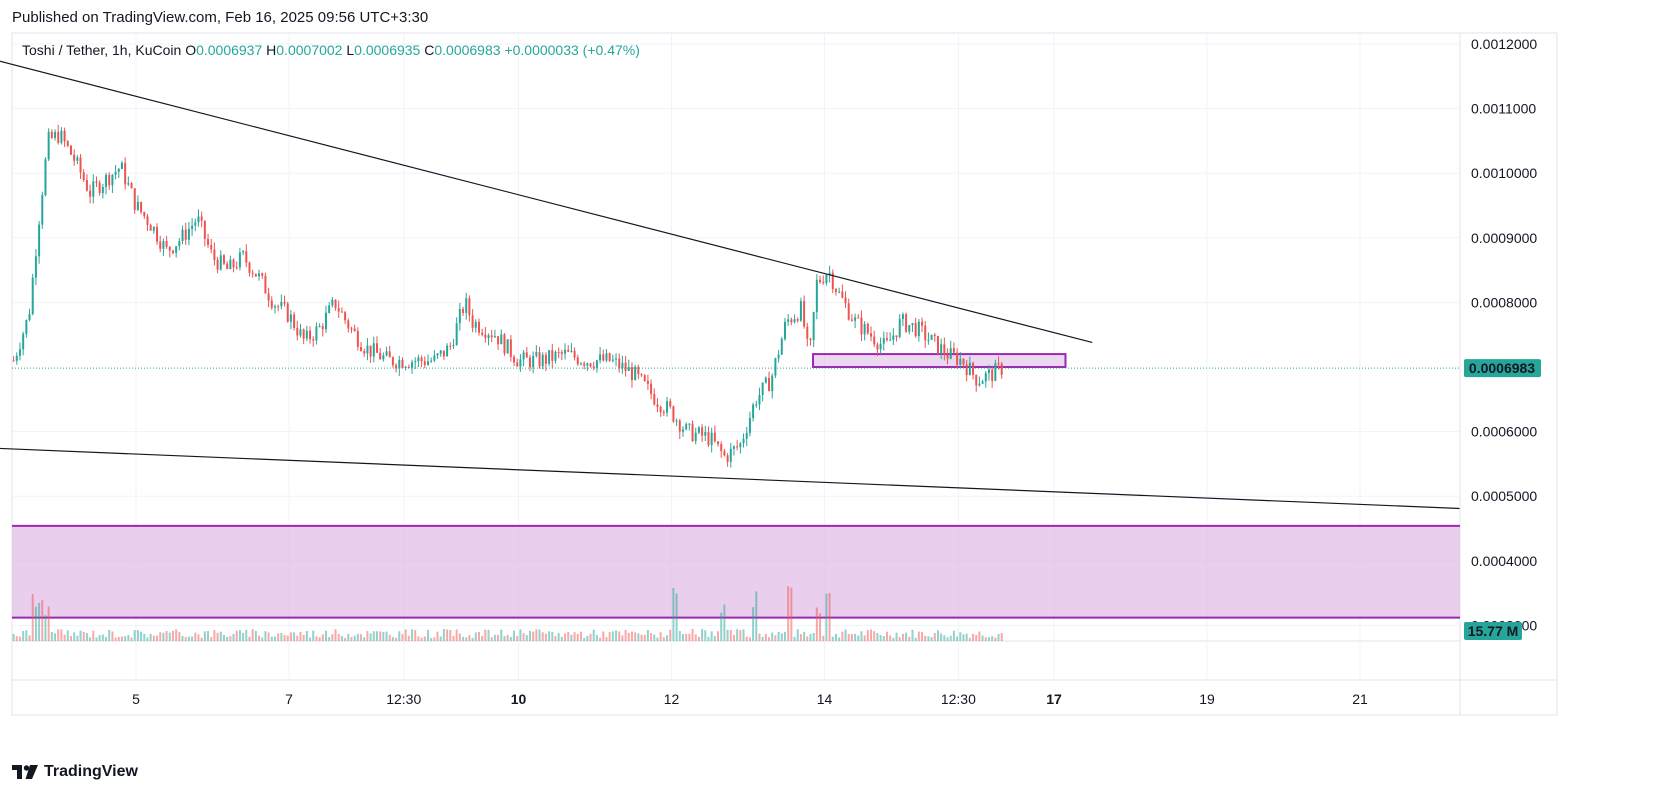 The height and width of the screenshot is (799, 1656). Describe the element at coordinates (271, 50) in the screenshot. I see `legend-h-label: H` at that location.